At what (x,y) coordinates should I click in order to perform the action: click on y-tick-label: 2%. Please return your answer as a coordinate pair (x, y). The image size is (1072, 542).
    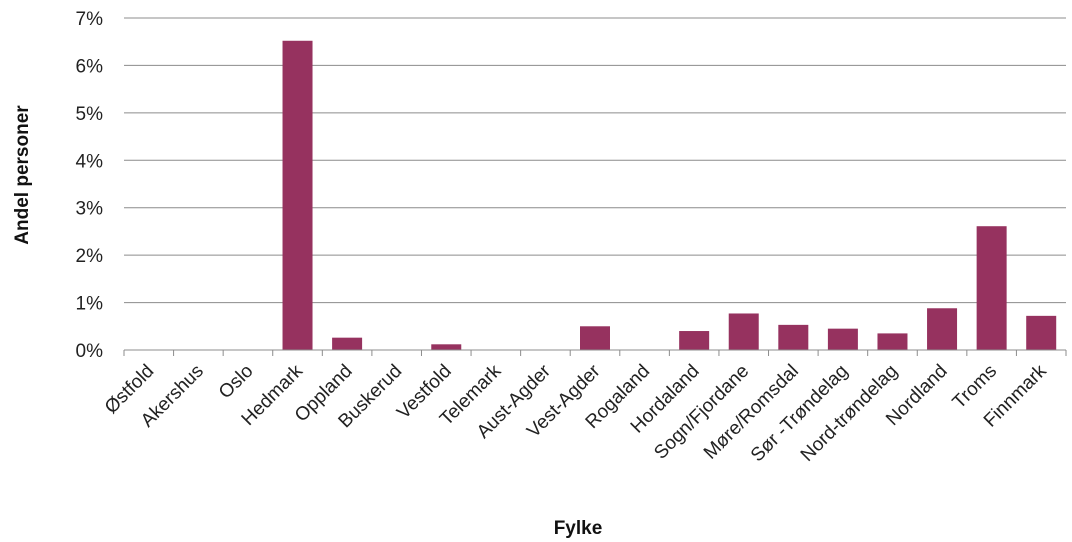
    Looking at the image, I should click on (90, 256).